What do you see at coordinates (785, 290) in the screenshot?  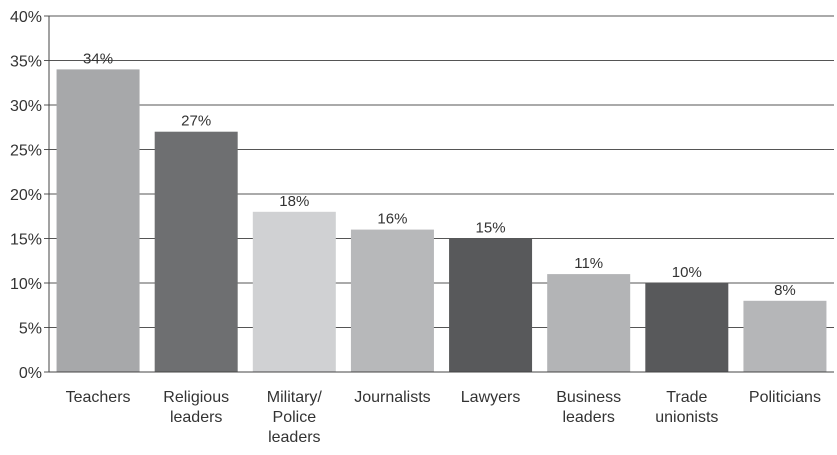 I see `data-label: 8%` at bounding box center [785, 290].